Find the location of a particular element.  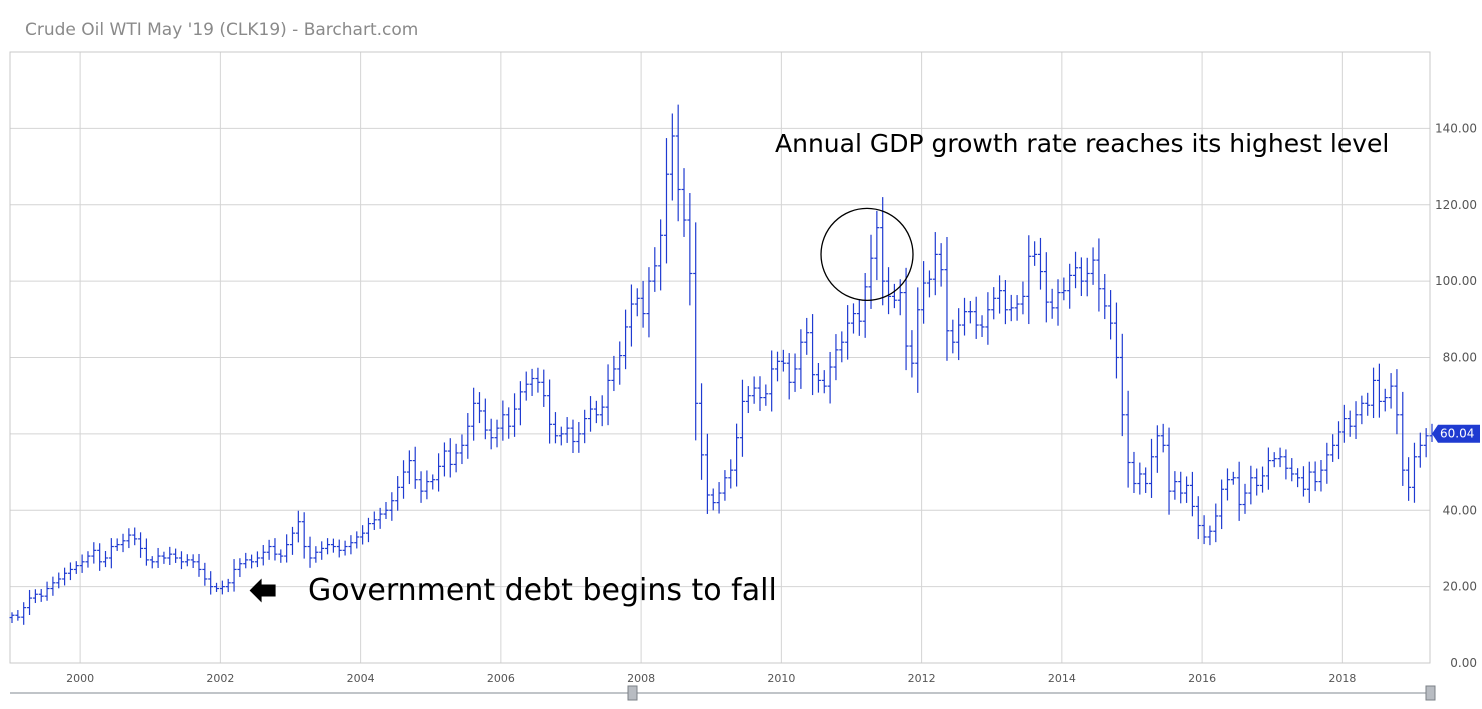

y-tick-label: 40.00 is located at coordinates (1460, 510).